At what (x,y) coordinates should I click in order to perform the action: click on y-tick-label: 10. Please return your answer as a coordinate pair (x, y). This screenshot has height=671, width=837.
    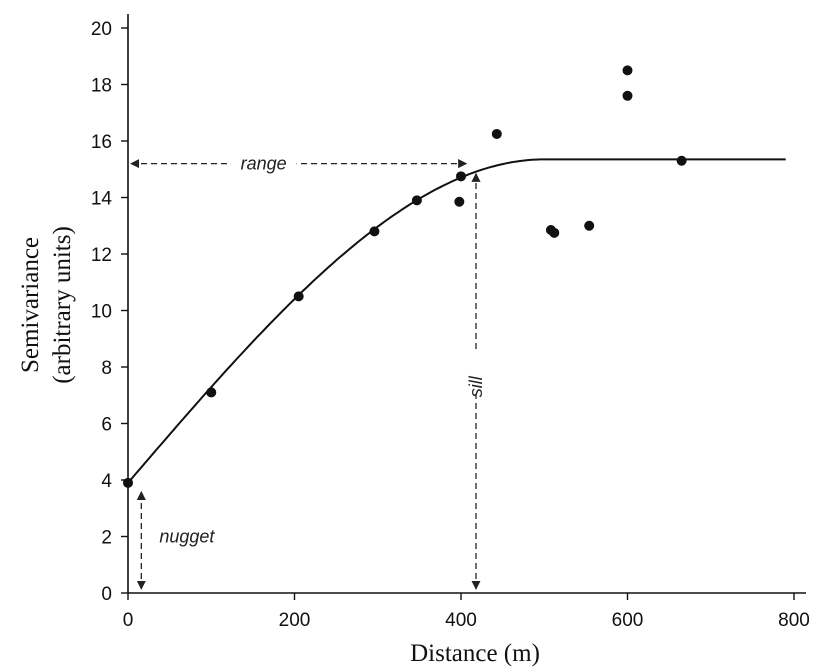
    Looking at the image, I should click on (101, 312).